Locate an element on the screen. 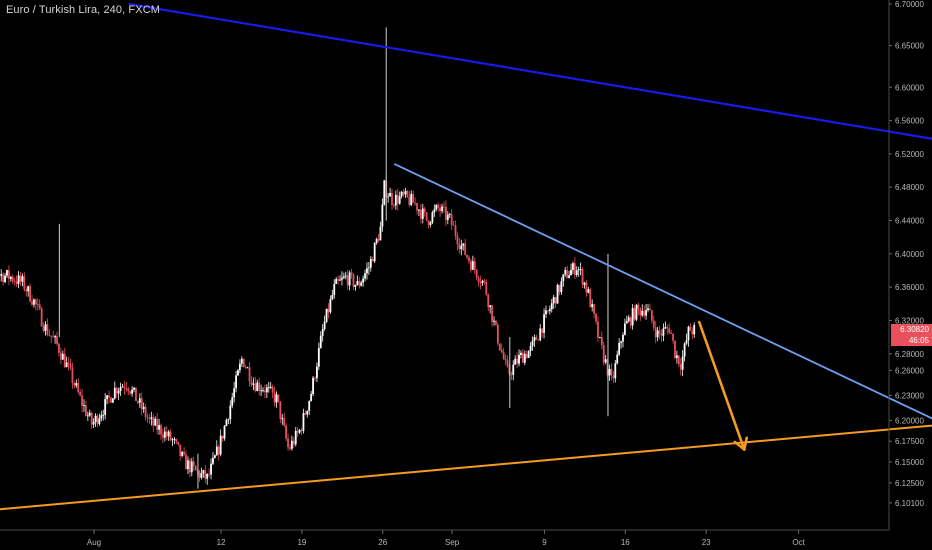 The height and width of the screenshot is (550, 932). price-tick-label: 6.17500 is located at coordinates (909, 441).